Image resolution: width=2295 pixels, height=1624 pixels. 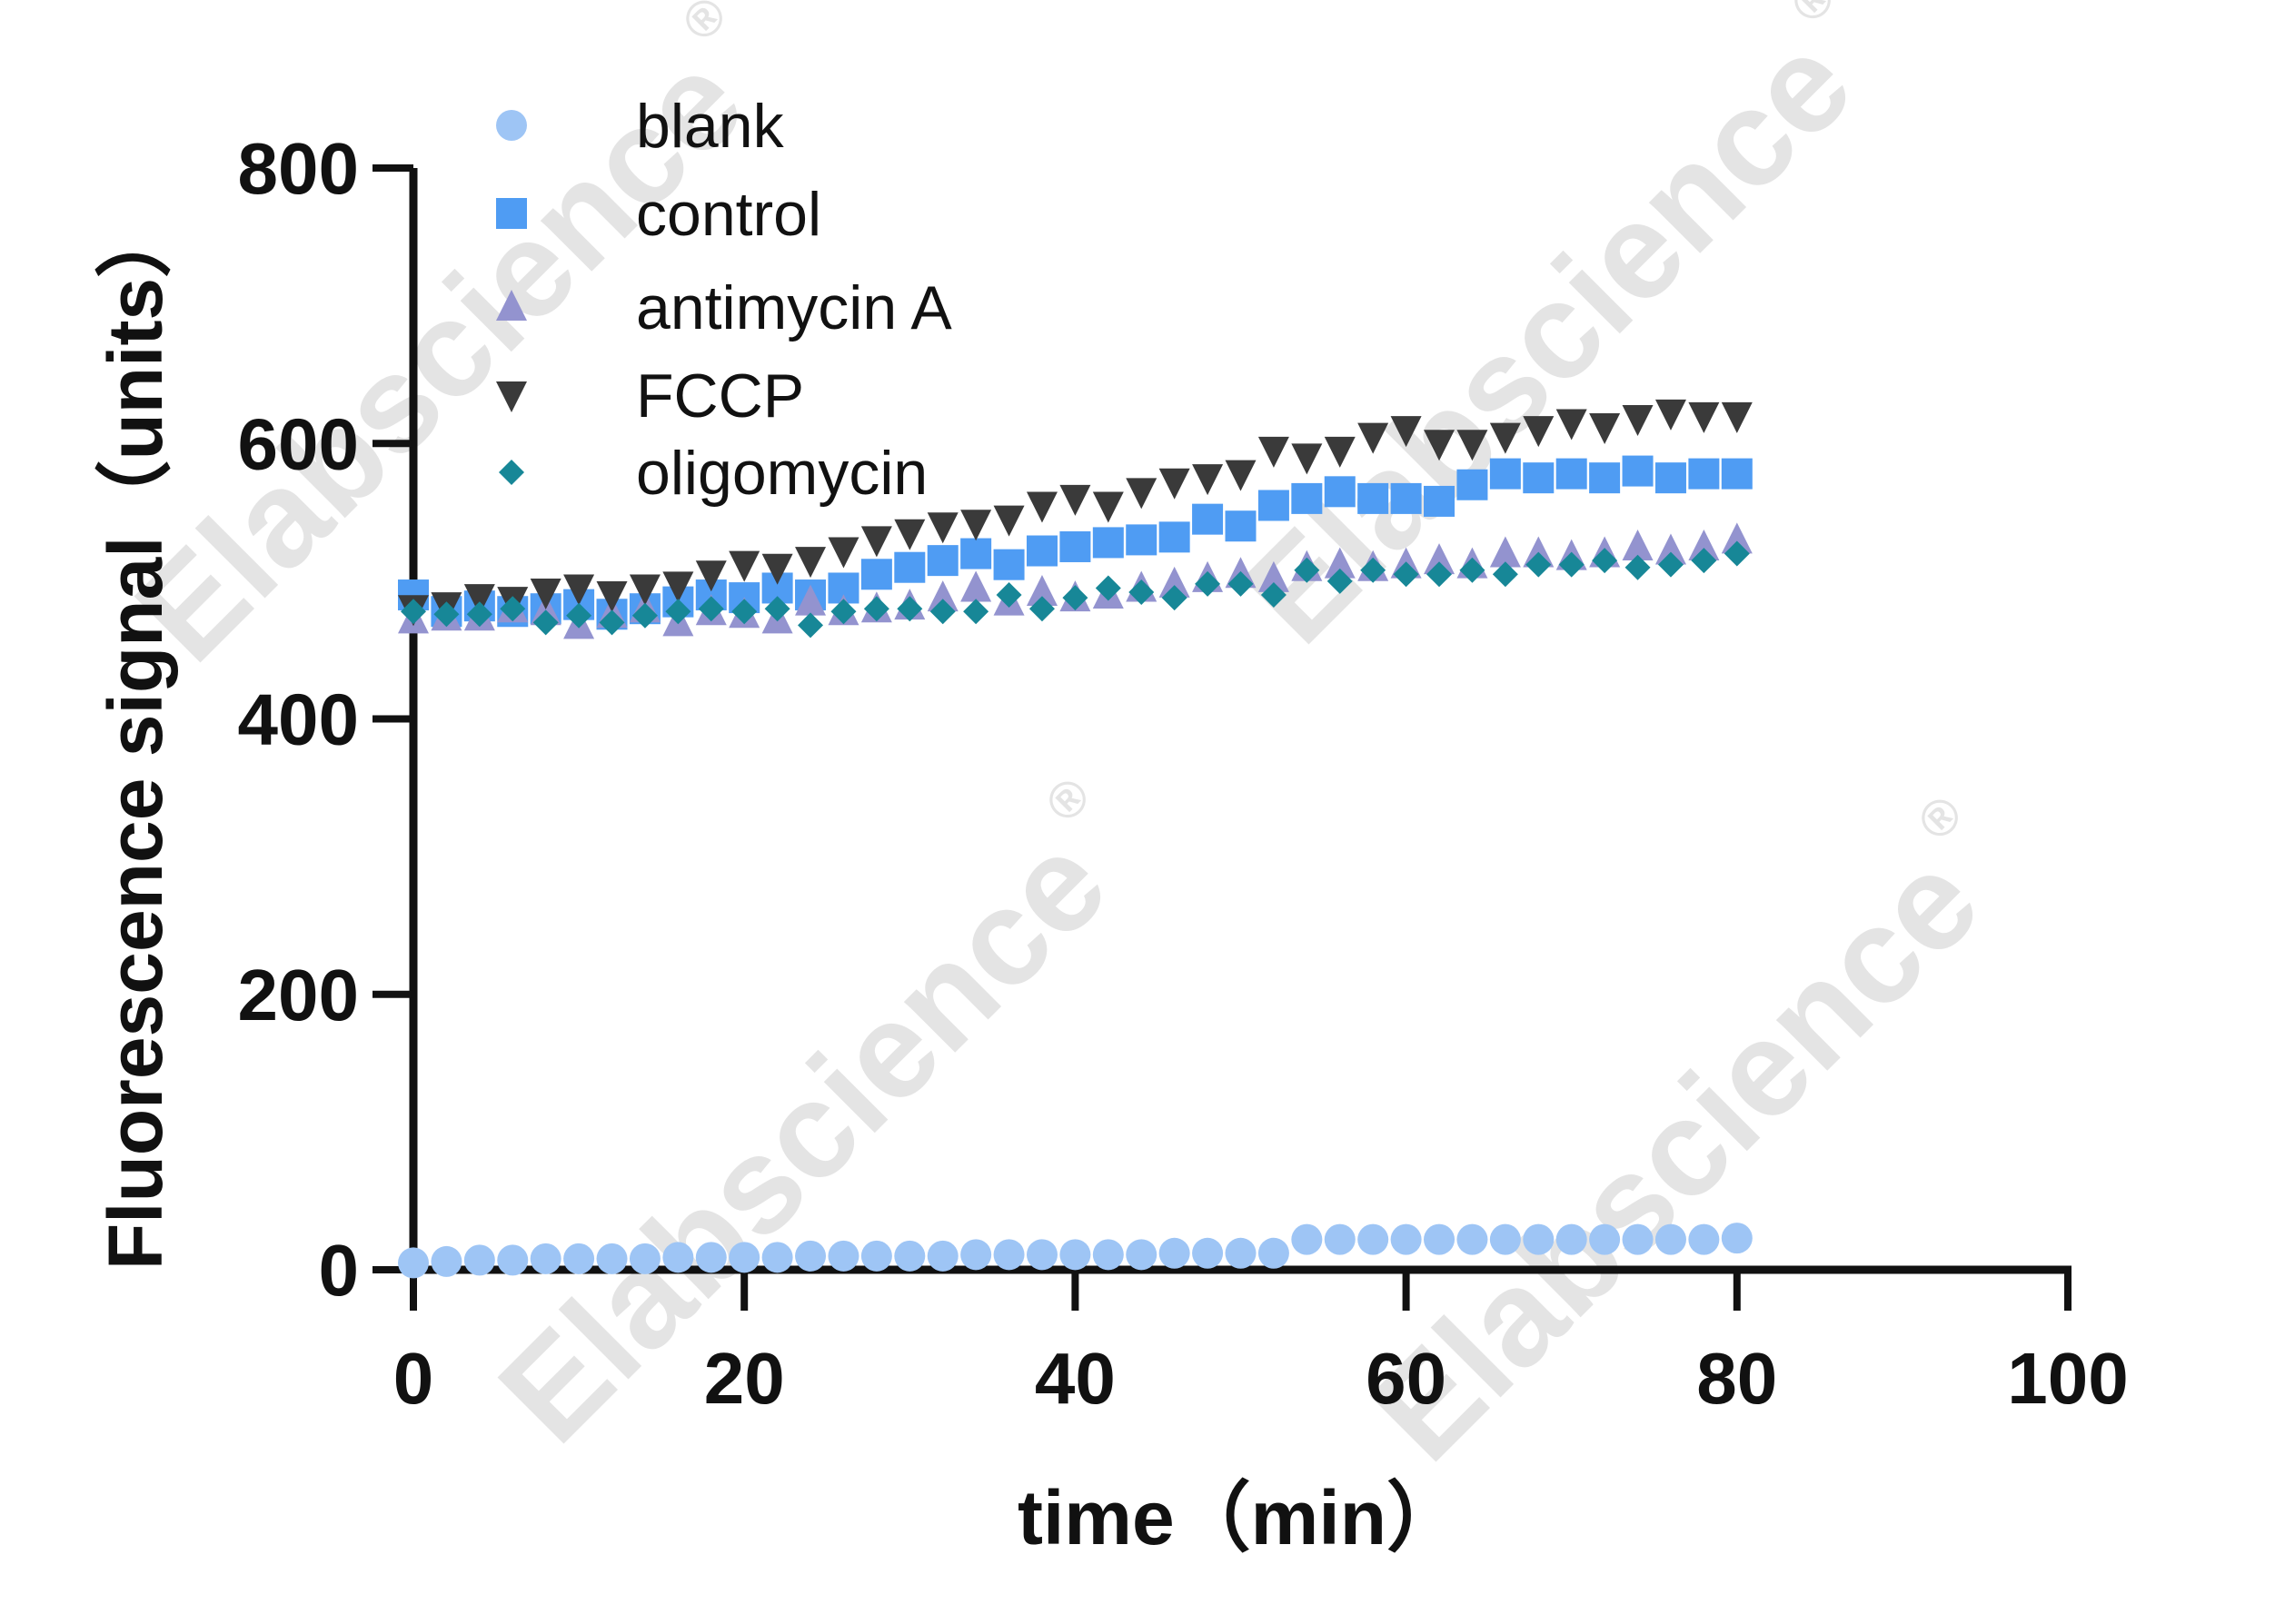 I want to click on series-fccp, so click(x=1075, y=513).